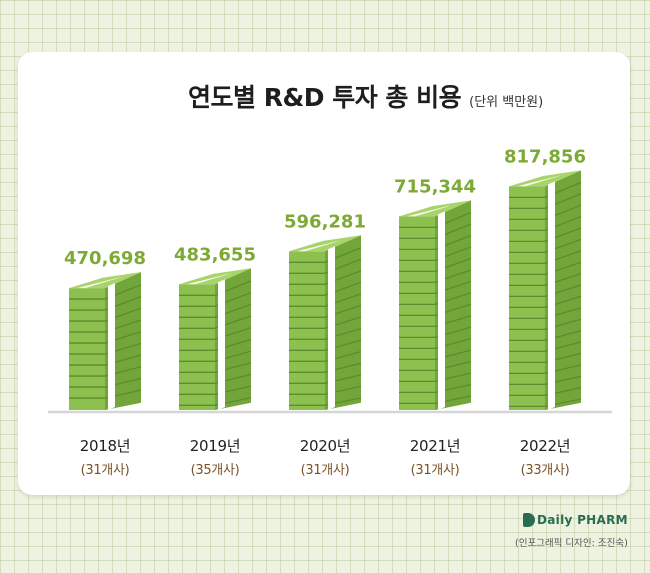 The width and height of the screenshot is (650, 573). What do you see at coordinates (435, 305) in the screenshot?
I see `bar-2021년` at bounding box center [435, 305].